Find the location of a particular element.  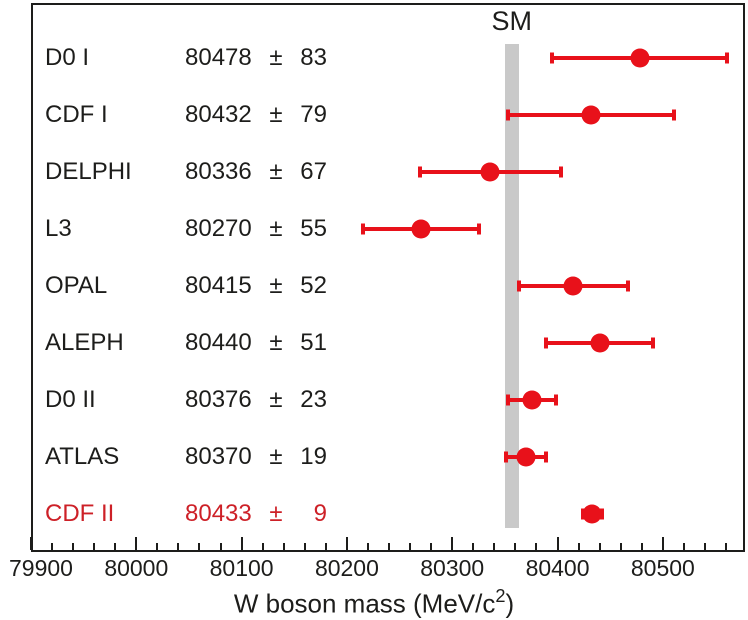

error-value: 55 is located at coordinates (313, 228).